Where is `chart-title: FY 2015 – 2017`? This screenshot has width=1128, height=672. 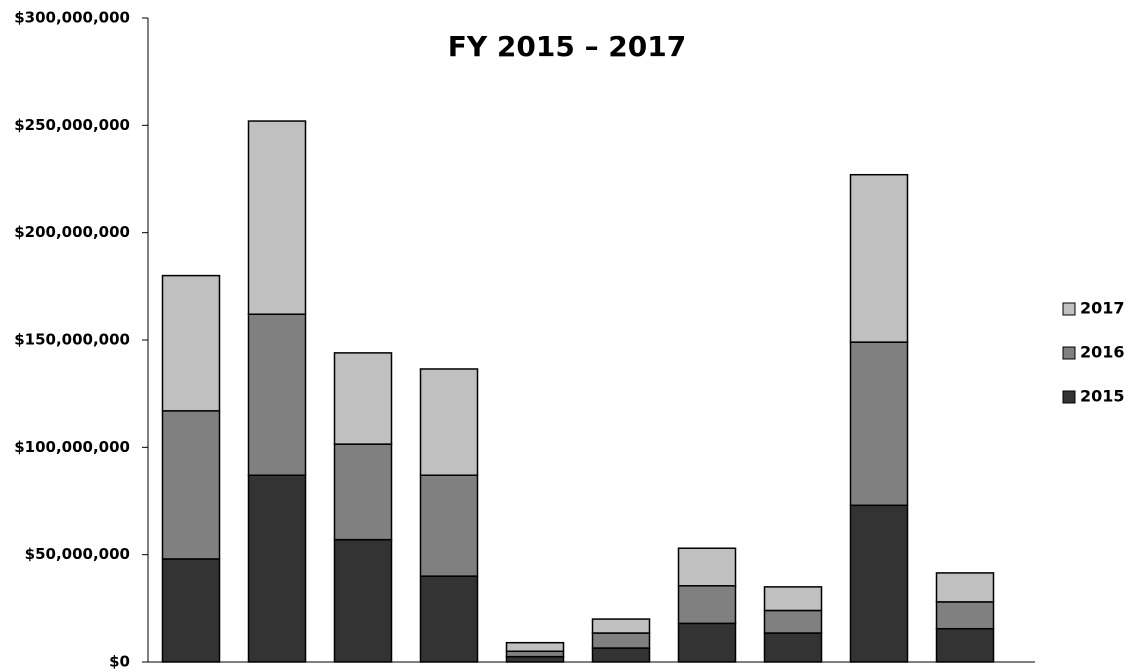
chart-title: FY 2015 – 2017 is located at coordinates (567, 46).